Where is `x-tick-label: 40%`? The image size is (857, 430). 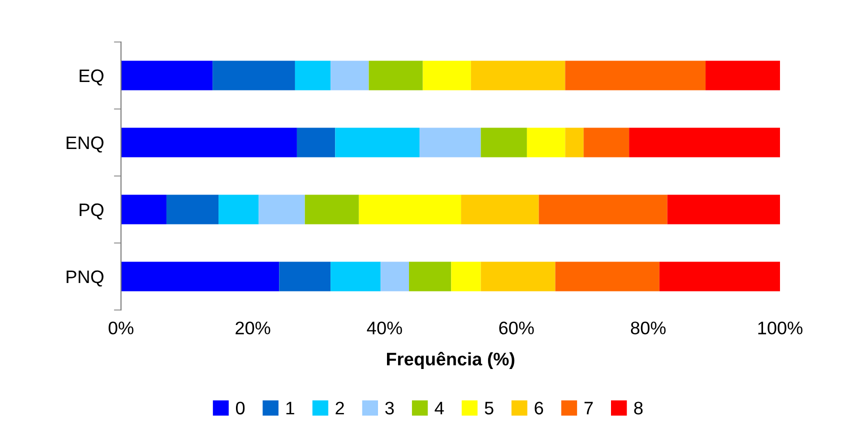 x-tick-label: 40% is located at coordinates (384, 328).